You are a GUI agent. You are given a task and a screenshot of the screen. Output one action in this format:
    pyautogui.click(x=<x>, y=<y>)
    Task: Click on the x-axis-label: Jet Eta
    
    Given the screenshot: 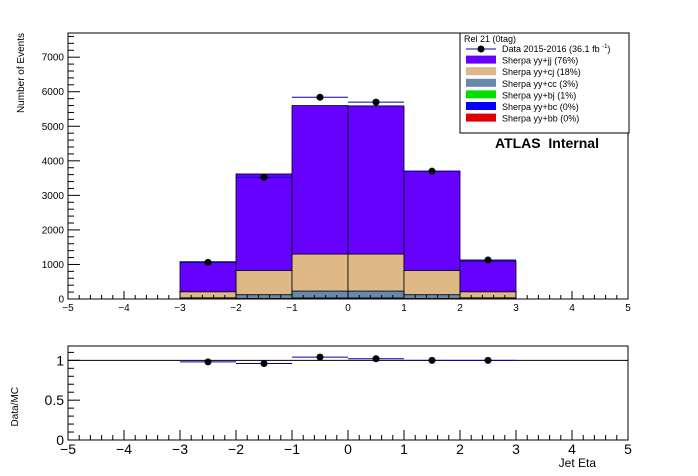 What is the action you would take?
    pyautogui.click(x=578, y=463)
    